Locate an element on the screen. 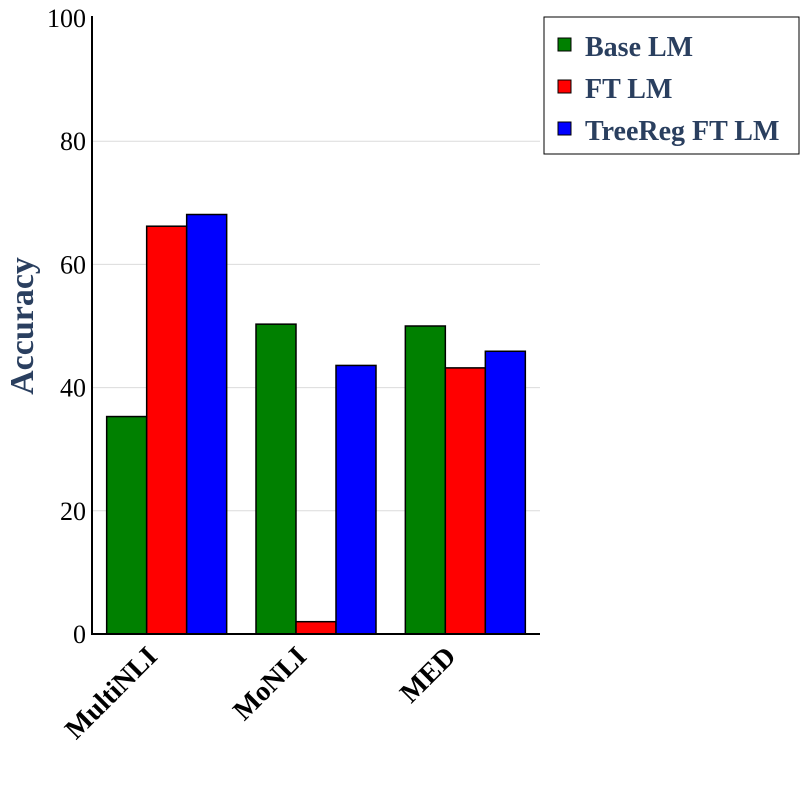 This screenshot has width=800, height=800. bar-treereg-ft-lm-multinli is located at coordinates (206, 424).